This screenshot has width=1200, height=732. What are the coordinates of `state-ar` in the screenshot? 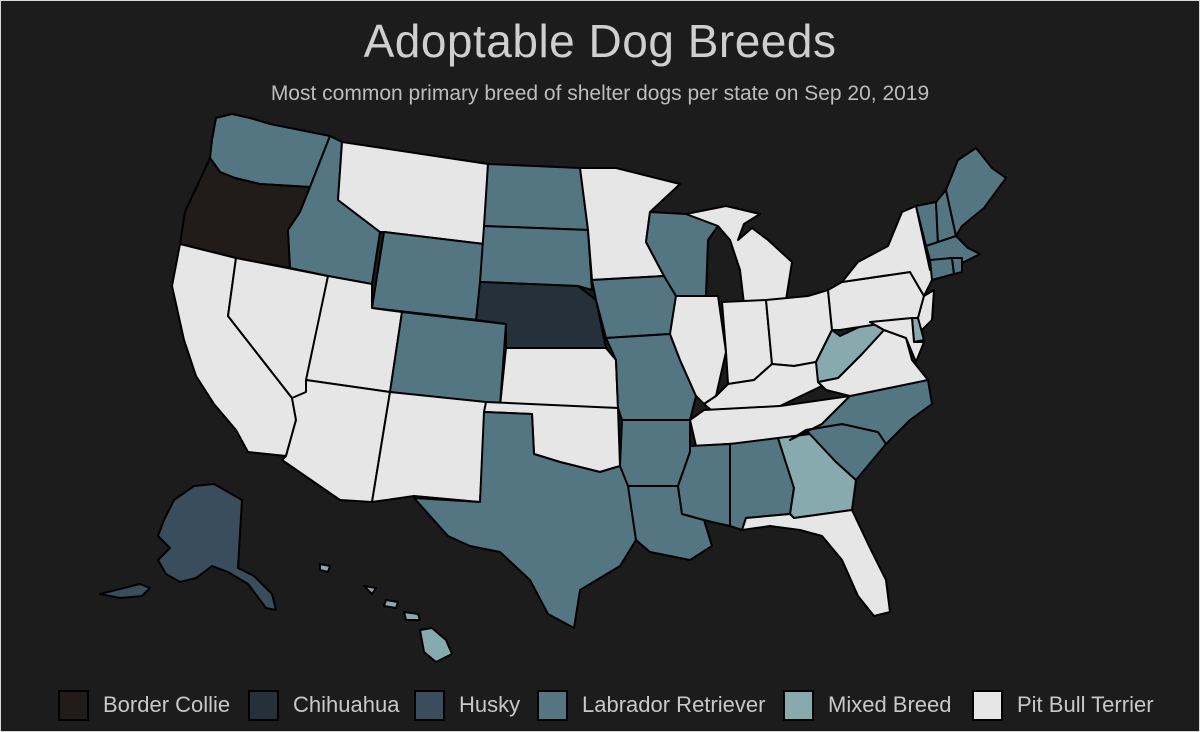 It's located at (655, 453).